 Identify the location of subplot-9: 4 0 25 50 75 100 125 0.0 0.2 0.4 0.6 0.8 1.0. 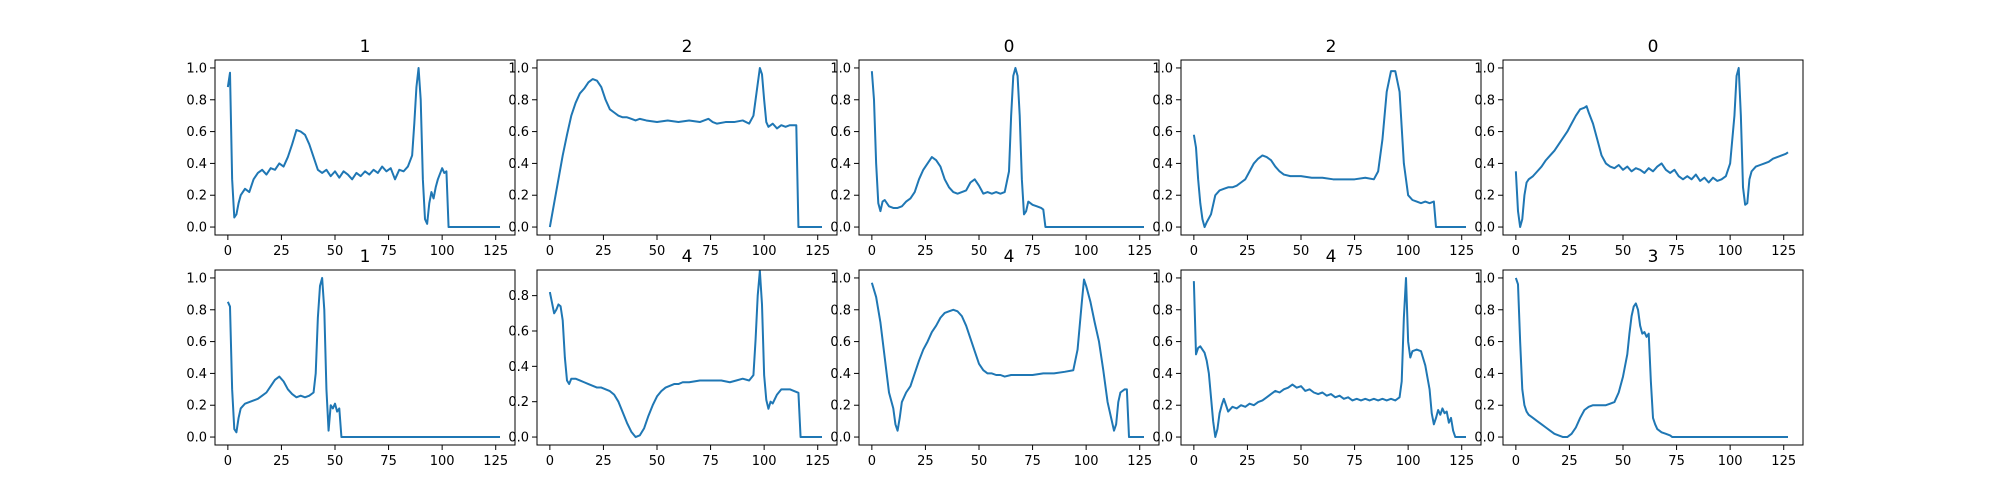
(1317, 358).